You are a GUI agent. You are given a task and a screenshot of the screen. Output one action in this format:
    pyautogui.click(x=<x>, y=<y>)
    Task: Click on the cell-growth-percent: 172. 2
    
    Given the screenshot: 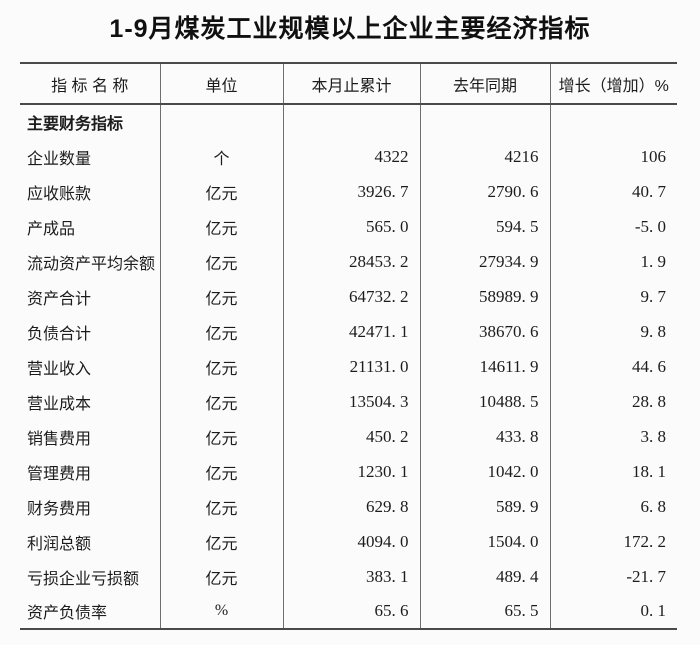 What is the action you would take?
    pyautogui.click(x=613, y=541)
    